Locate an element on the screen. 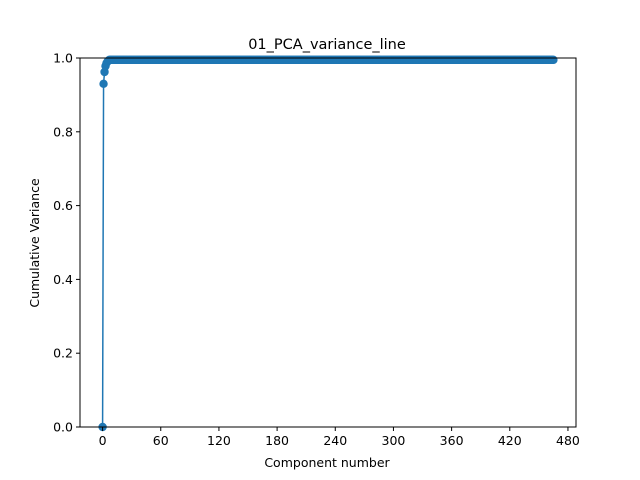 The height and width of the screenshot is (480, 640). y-axis-label: Cumulative Variance is located at coordinates (34, 243).